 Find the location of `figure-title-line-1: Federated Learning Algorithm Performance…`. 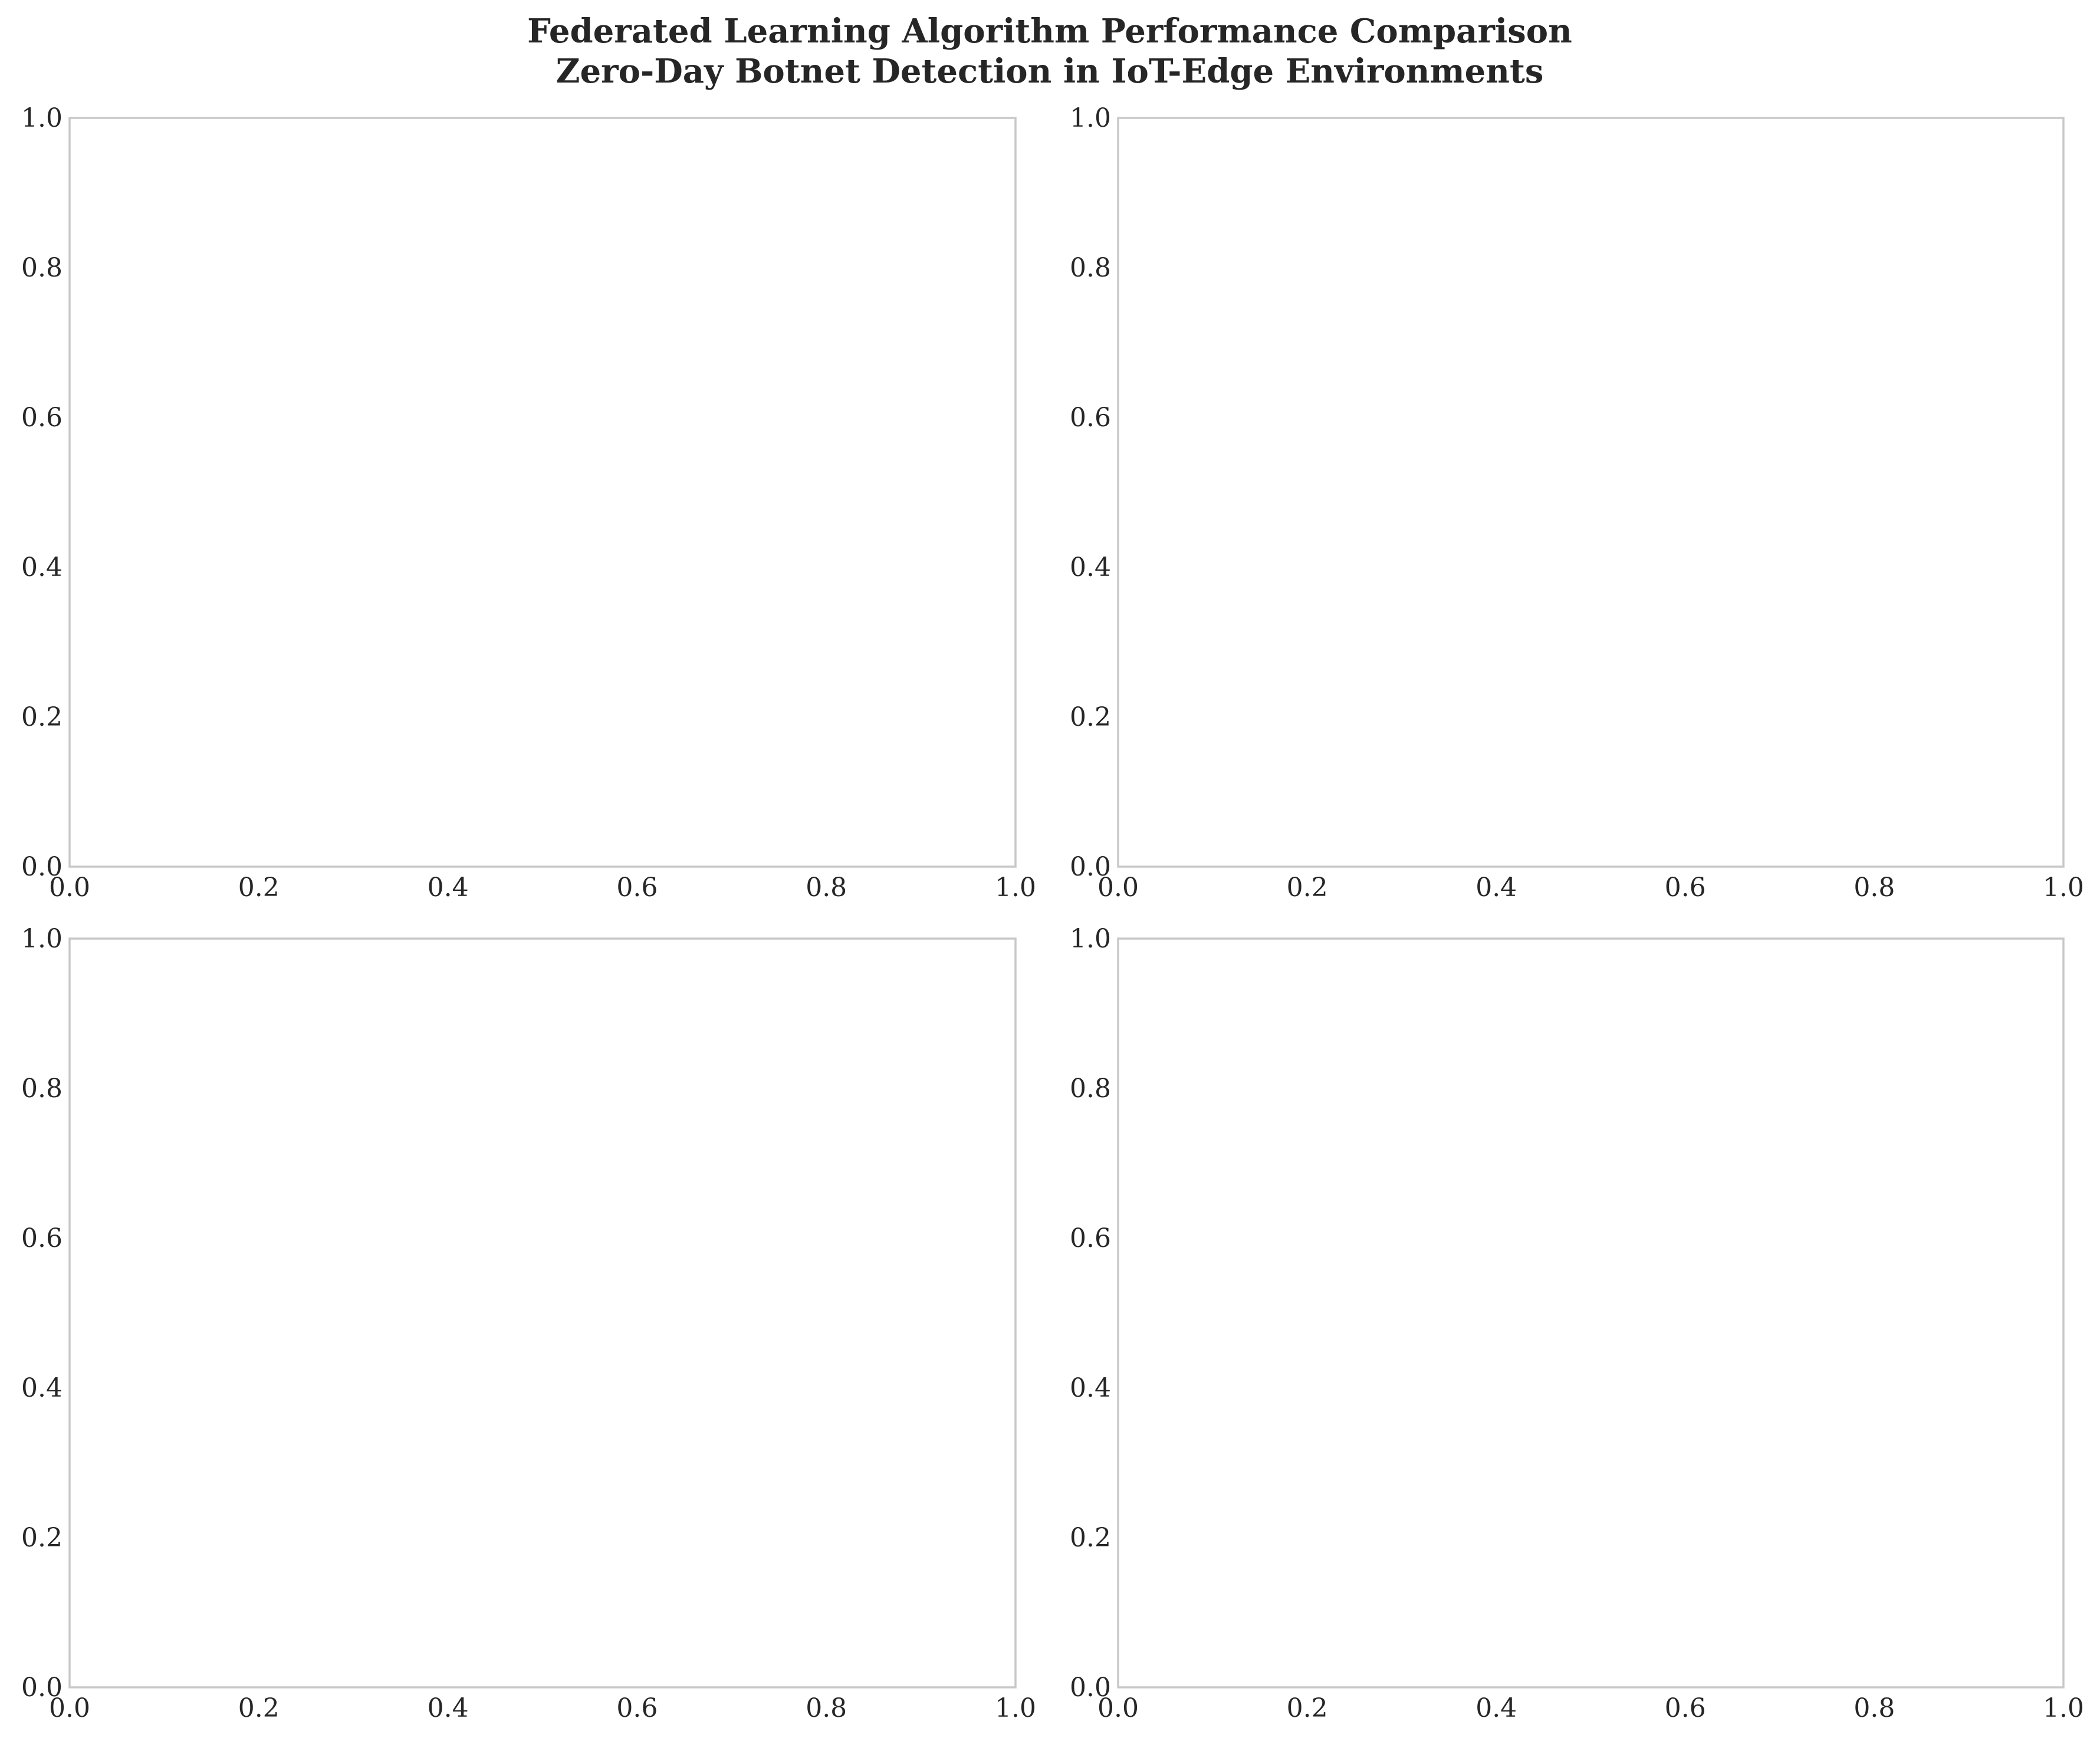

figure-title-line-1: Federated Learning Algorithm Performance… is located at coordinates (1049, 31).